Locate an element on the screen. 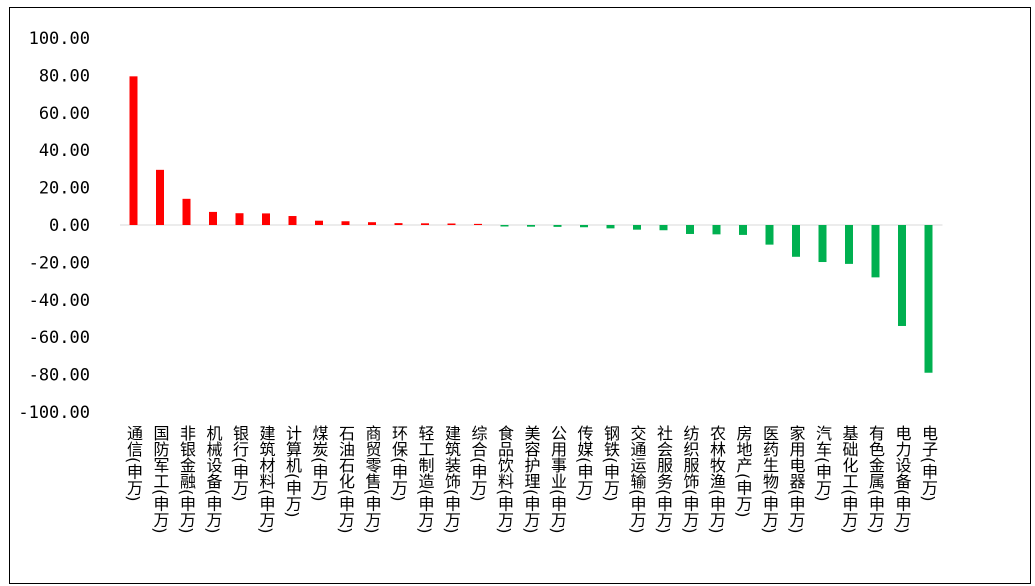  x-tick-label: 环保(申万) is located at coordinates (398, 463).